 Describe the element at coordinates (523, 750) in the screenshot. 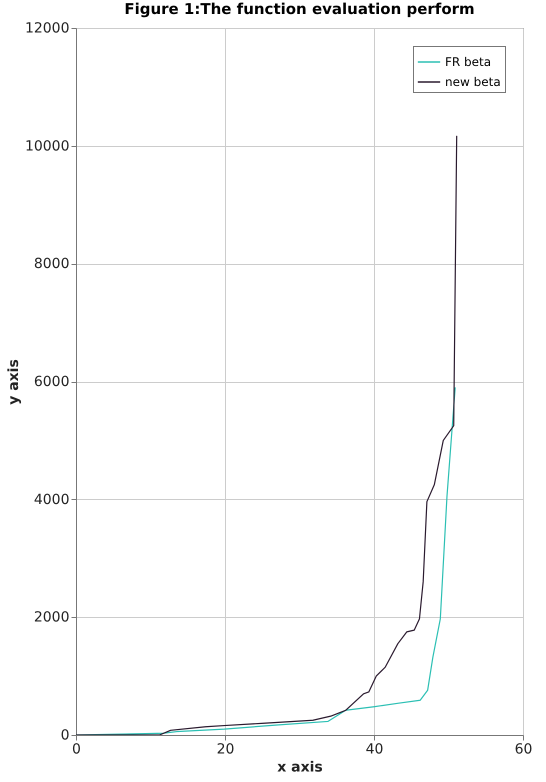

I see `x-tick-label: 60` at that location.